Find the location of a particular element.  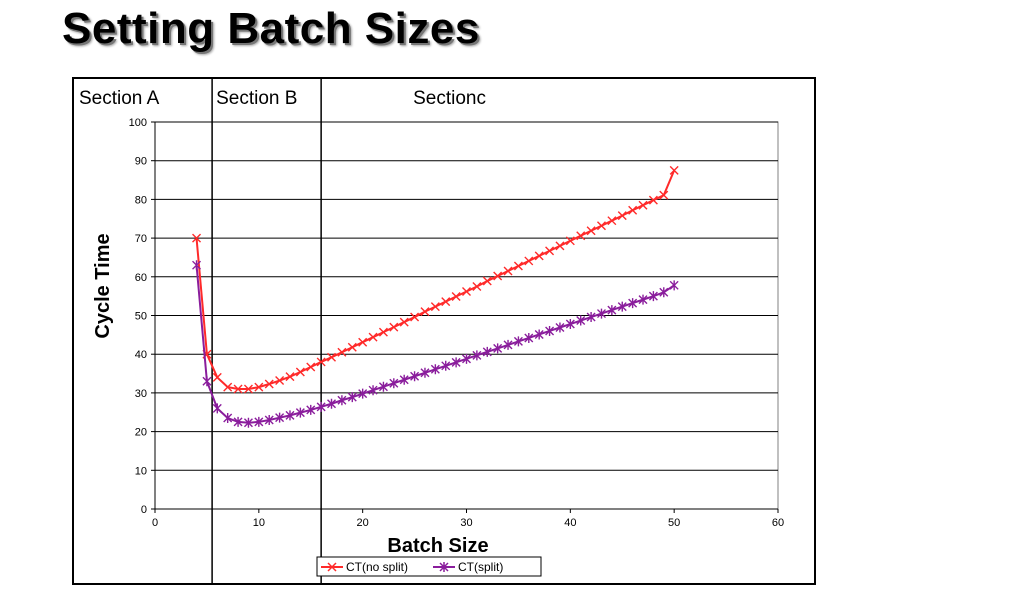

x-axis-title: Batch Size is located at coordinates (437, 546).